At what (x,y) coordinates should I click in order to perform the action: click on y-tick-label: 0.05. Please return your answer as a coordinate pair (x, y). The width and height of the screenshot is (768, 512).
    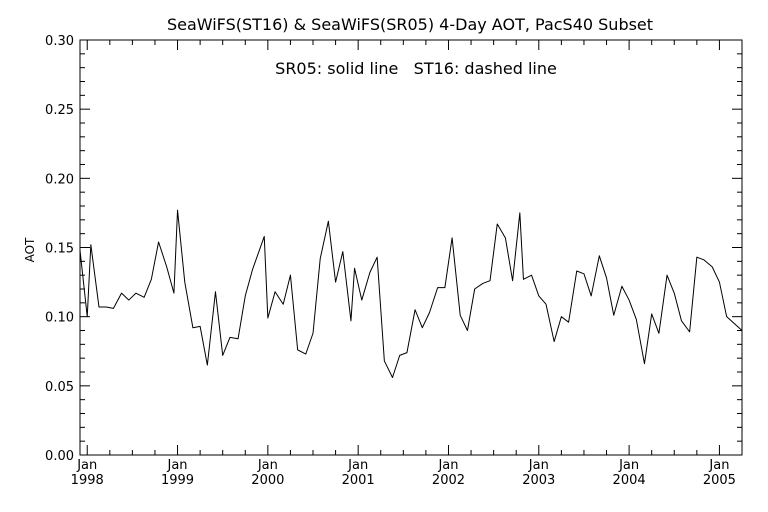
    Looking at the image, I should click on (59, 387).